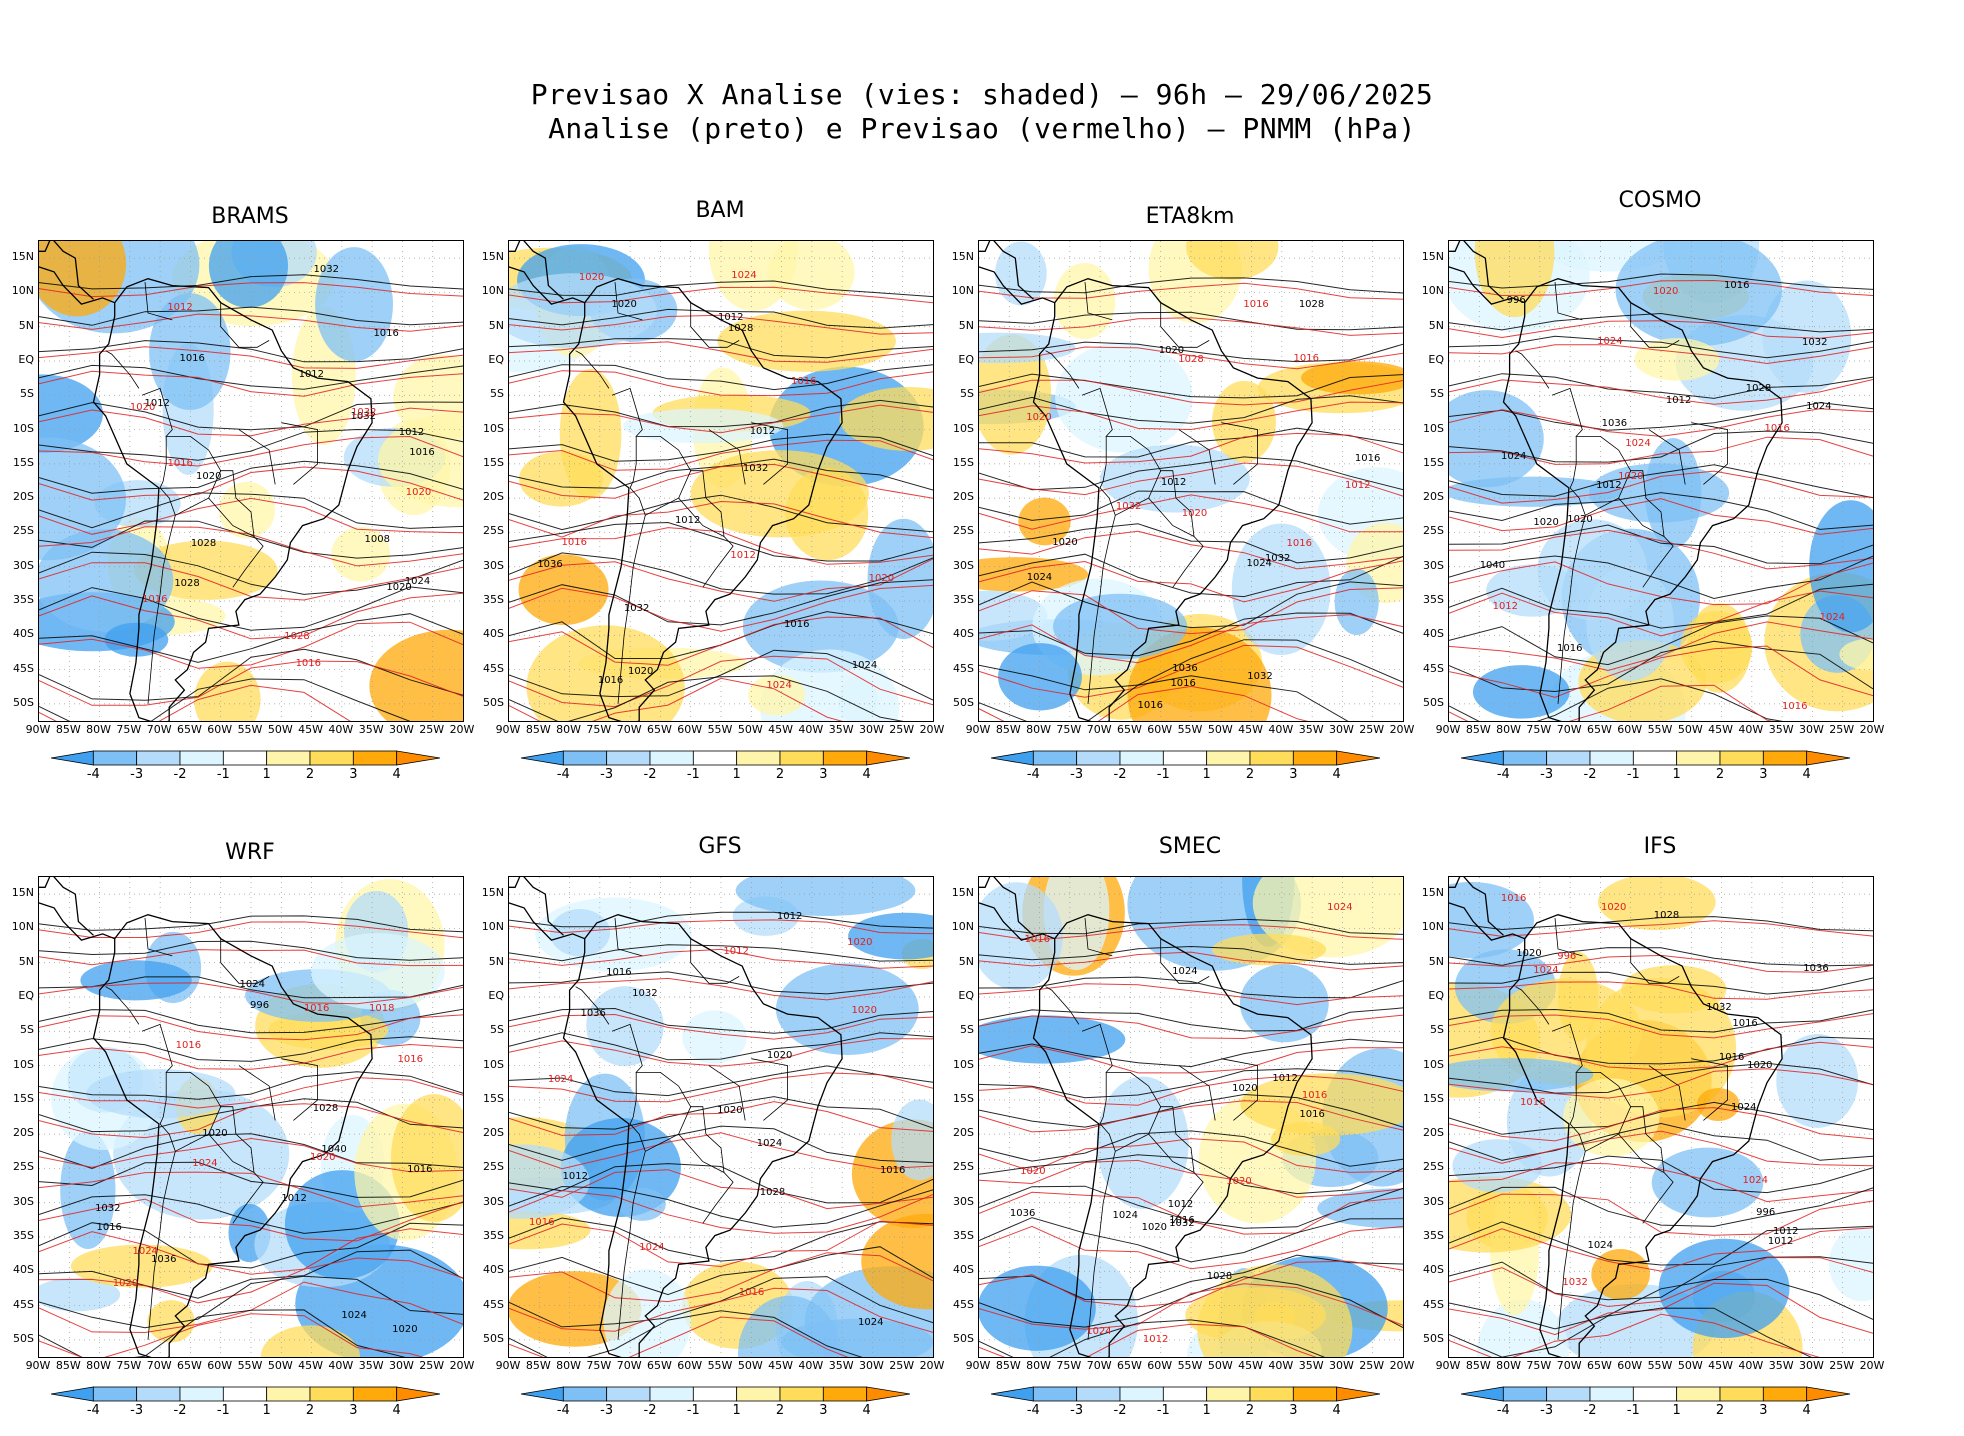 The height and width of the screenshot is (1436, 1964). I want to click on lon-tick-label: 50W, so click(750, 1365).